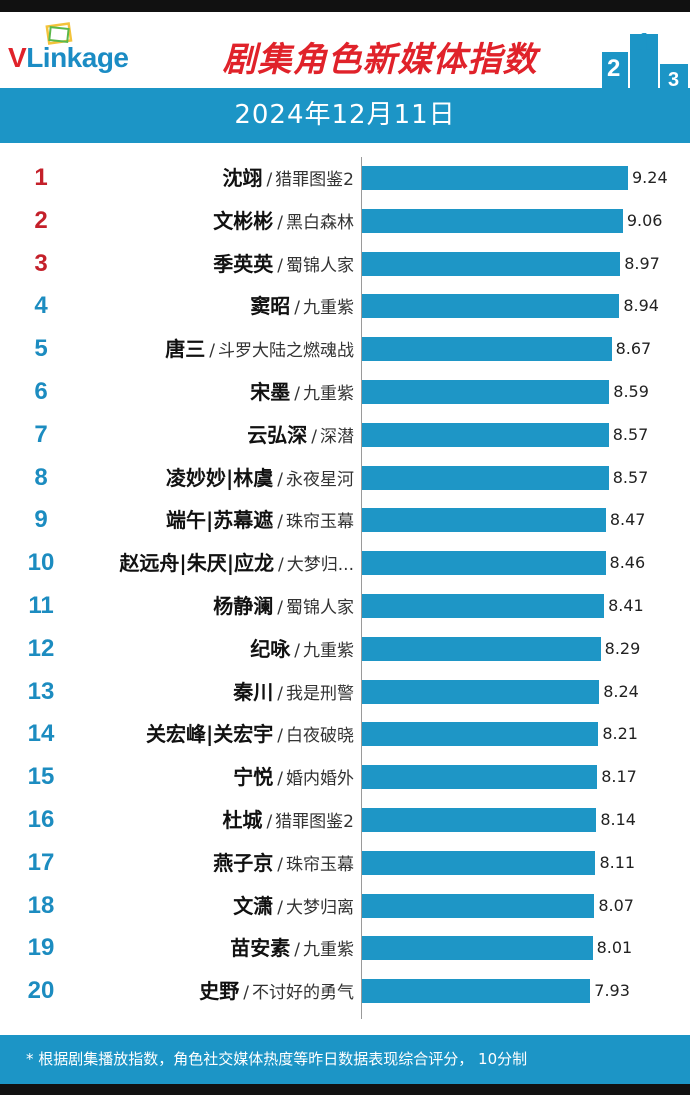 Image resolution: width=690 pixels, height=1095 pixels. Describe the element at coordinates (293, 693) in the screenshot. I see `row-label: 秦川 / 我是刑警` at that location.